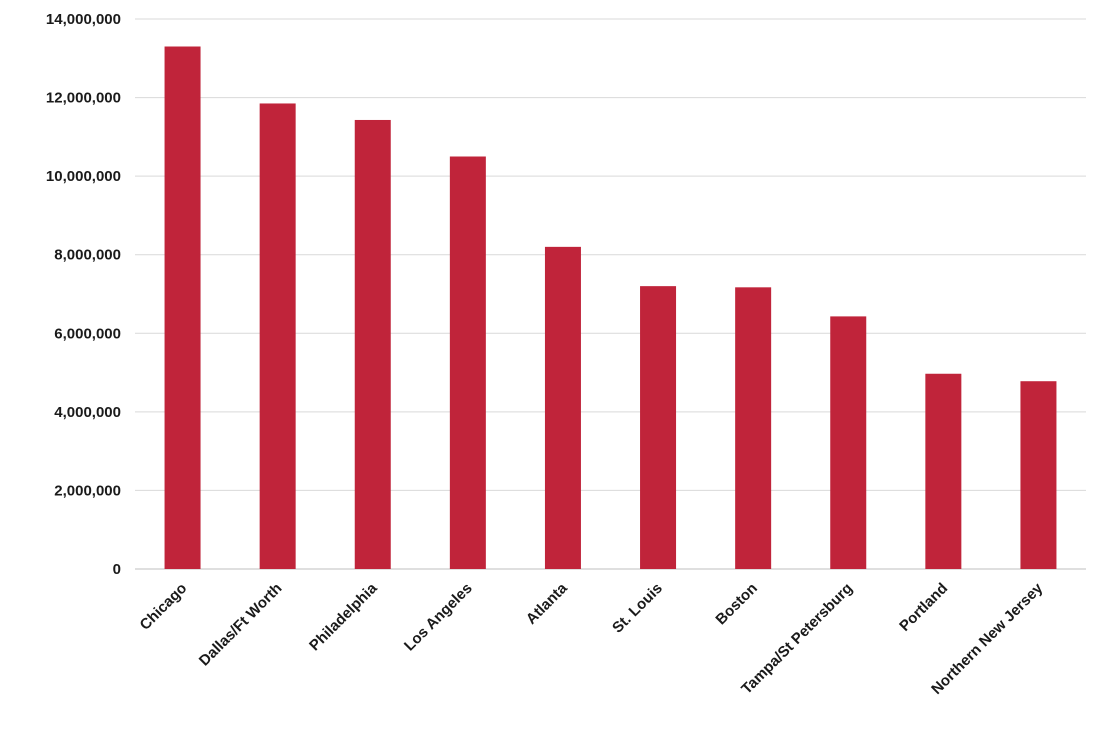 The height and width of the screenshot is (748, 1095). I want to click on bar-chicago, so click(182, 307).